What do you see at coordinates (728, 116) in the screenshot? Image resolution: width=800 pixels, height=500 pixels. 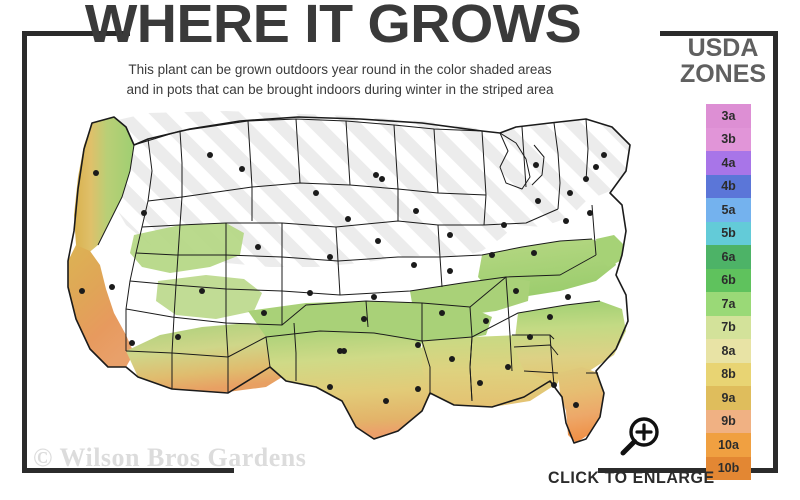 I see `legend-zone-3a: 3a` at bounding box center [728, 116].